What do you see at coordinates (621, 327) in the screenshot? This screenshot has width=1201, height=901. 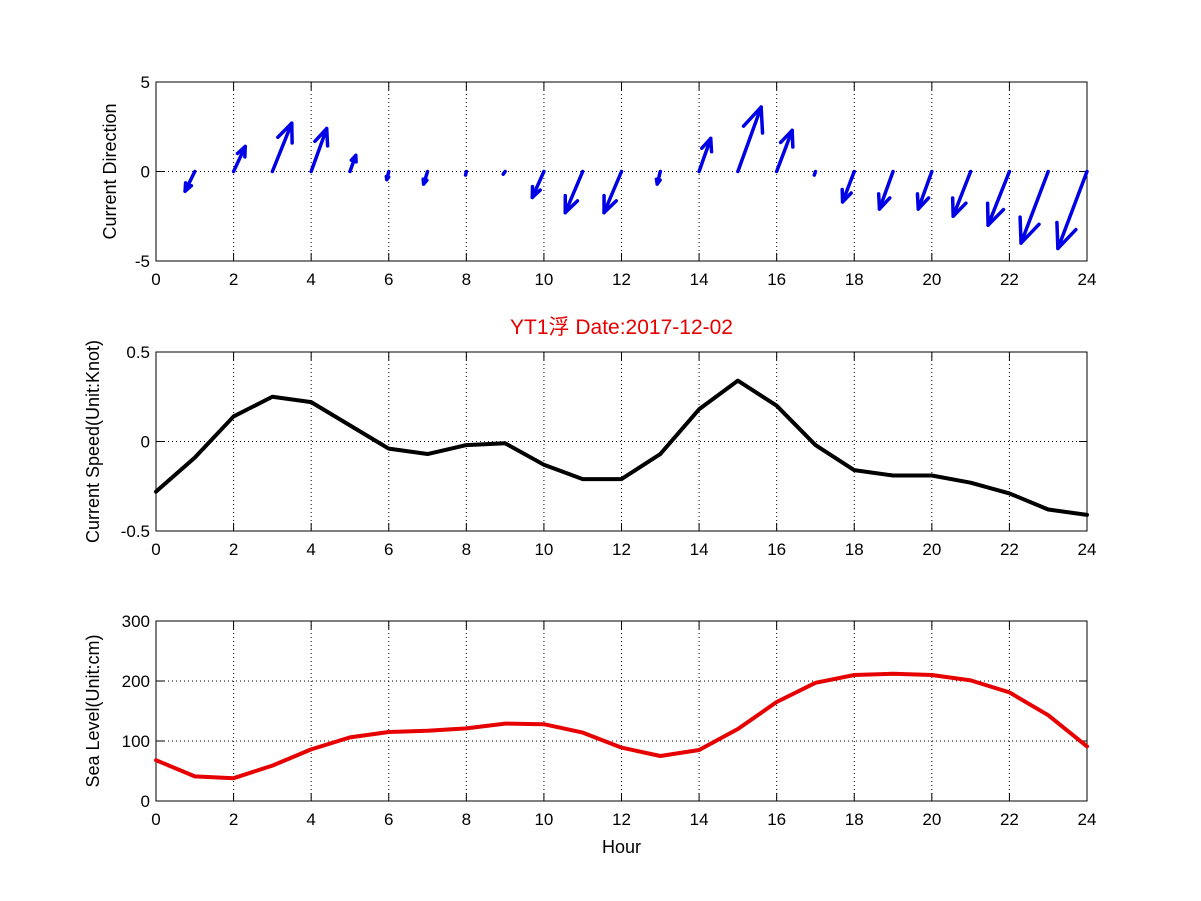 I see `chart-title: YT1浮 Date:2017-12-02` at bounding box center [621, 327].